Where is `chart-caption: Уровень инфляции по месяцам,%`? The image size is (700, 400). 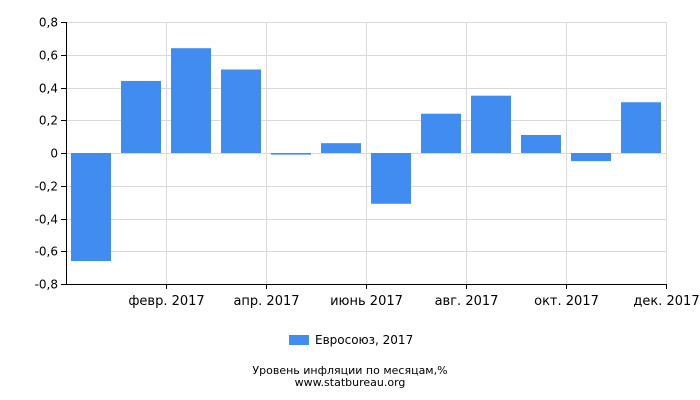 chart-caption: Уровень инфляции по месяцам,% is located at coordinates (350, 370).